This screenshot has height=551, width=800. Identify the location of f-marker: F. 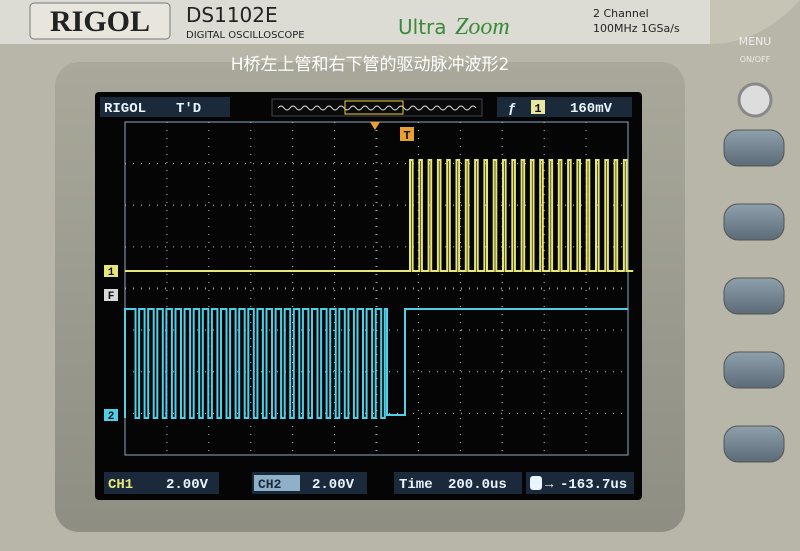
(111, 297).